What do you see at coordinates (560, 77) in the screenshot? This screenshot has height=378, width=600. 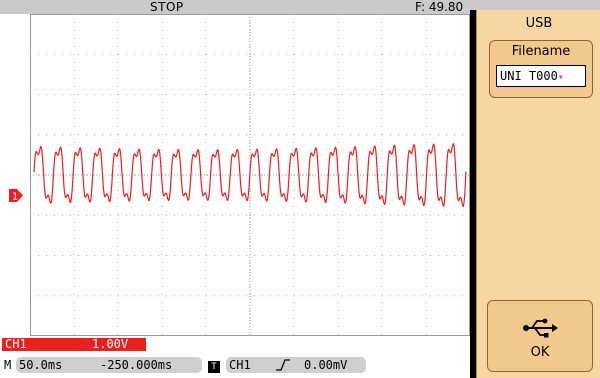 I see `cursor-caret-icon: ▾` at bounding box center [560, 77].